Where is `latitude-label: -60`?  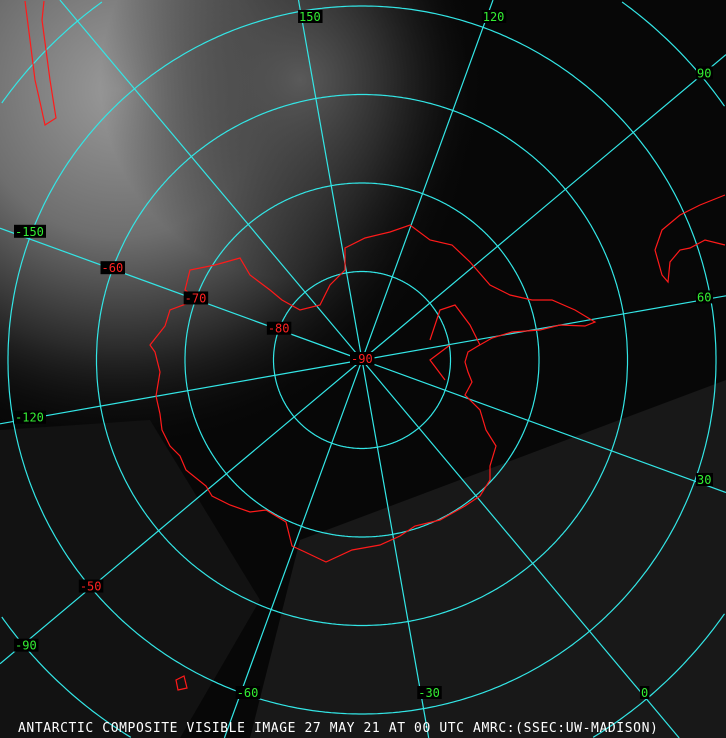 latitude-label: -60 is located at coordinates (113, 268).